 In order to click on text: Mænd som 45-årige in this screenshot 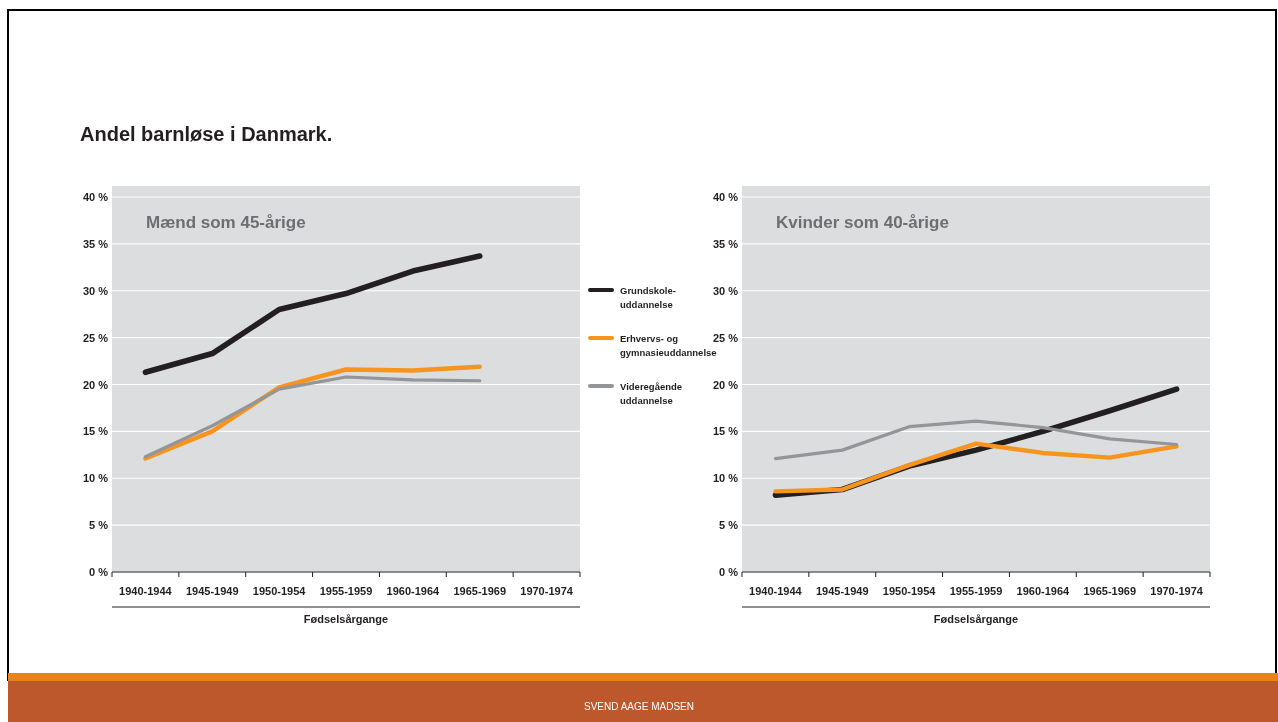, I will do `click(226, 222)`.